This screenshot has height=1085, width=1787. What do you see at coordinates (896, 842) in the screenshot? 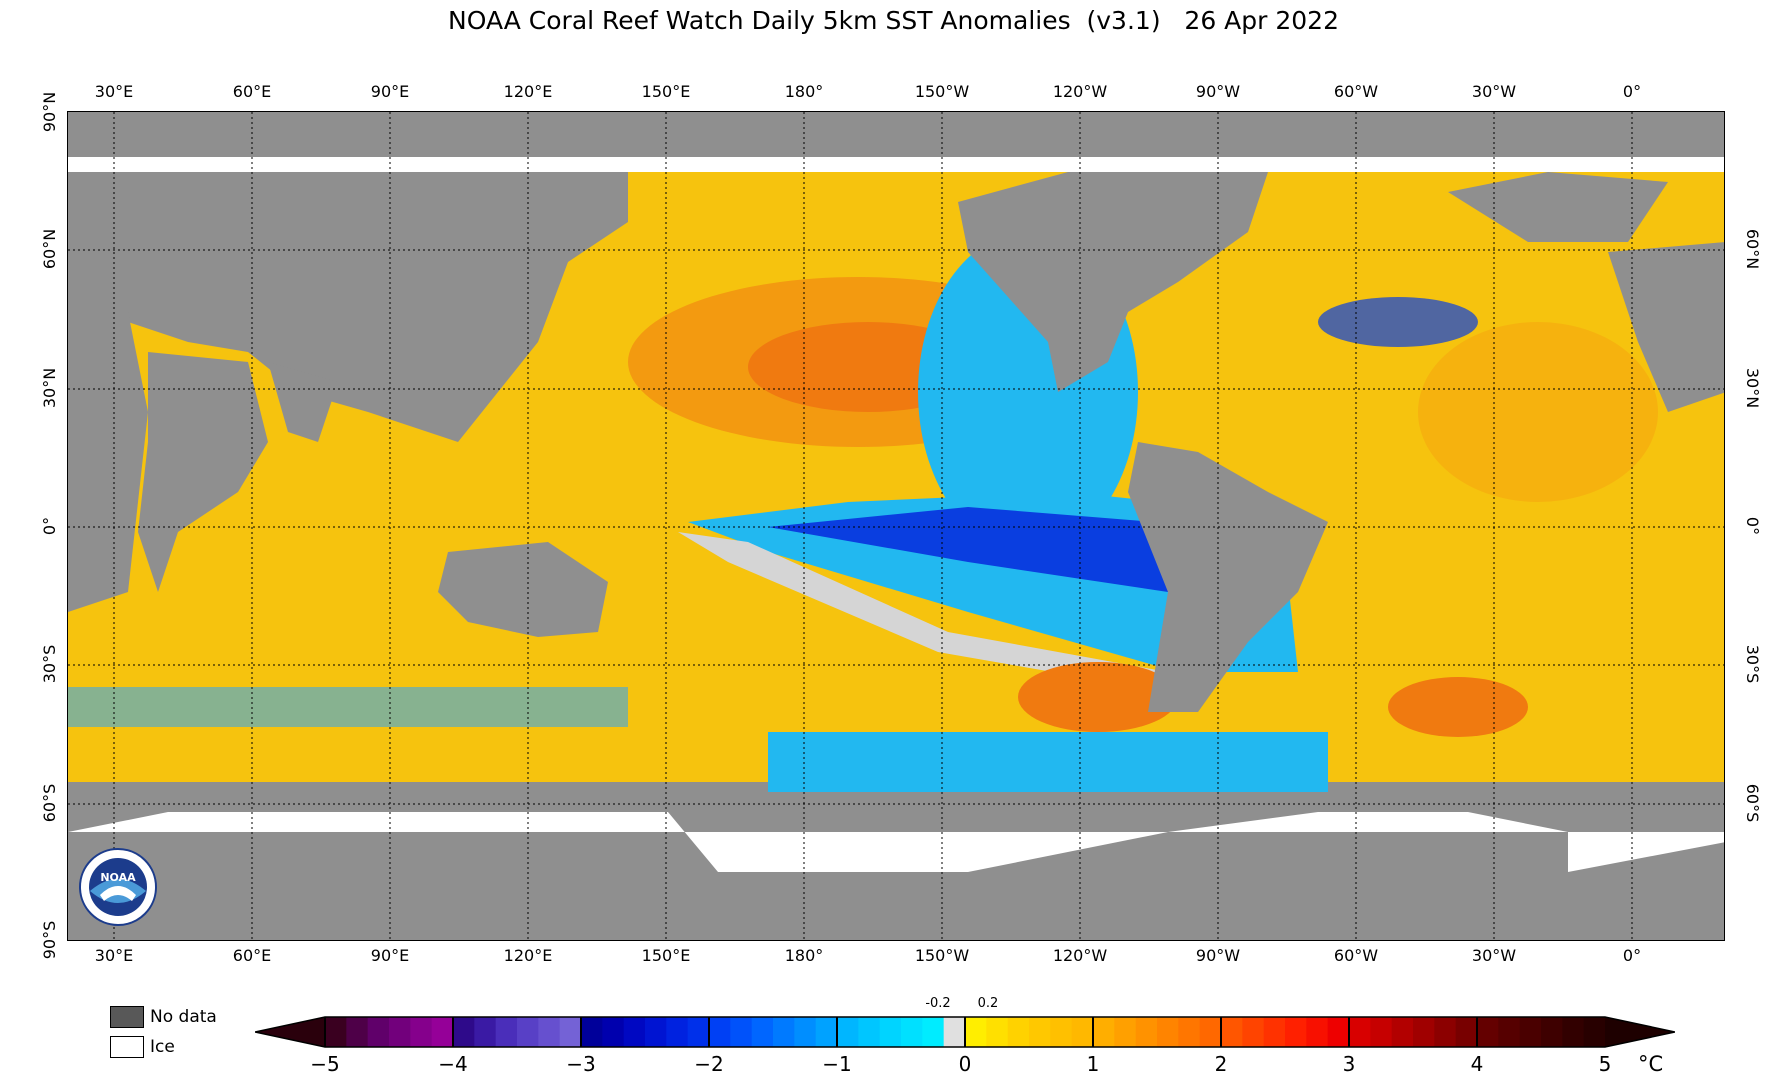
I see `antarctic-ice` at bounding box center [896, 842].